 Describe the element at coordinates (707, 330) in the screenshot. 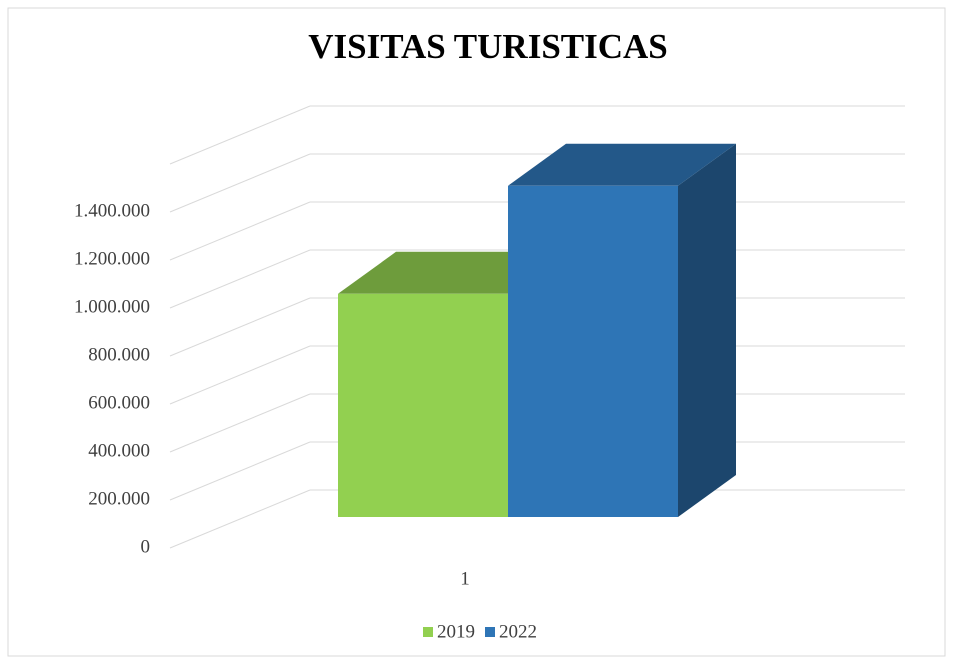

I see `bar-side` at that location.